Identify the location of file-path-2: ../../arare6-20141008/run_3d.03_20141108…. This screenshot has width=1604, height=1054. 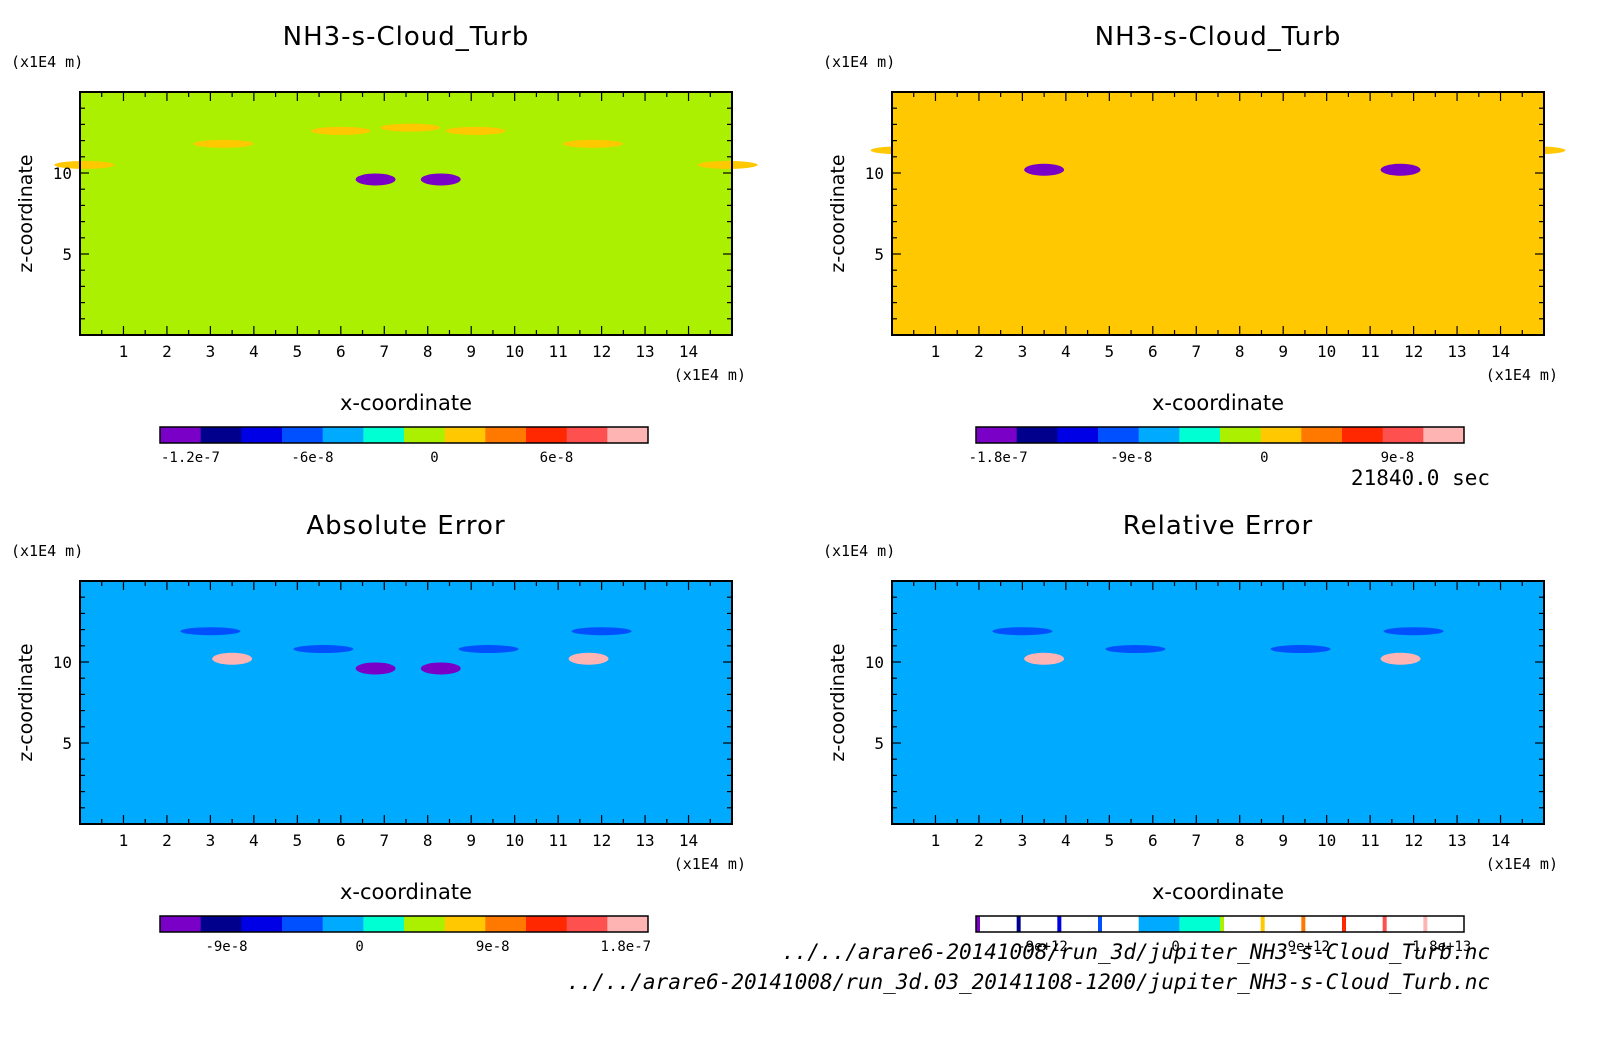
(1028, 982).